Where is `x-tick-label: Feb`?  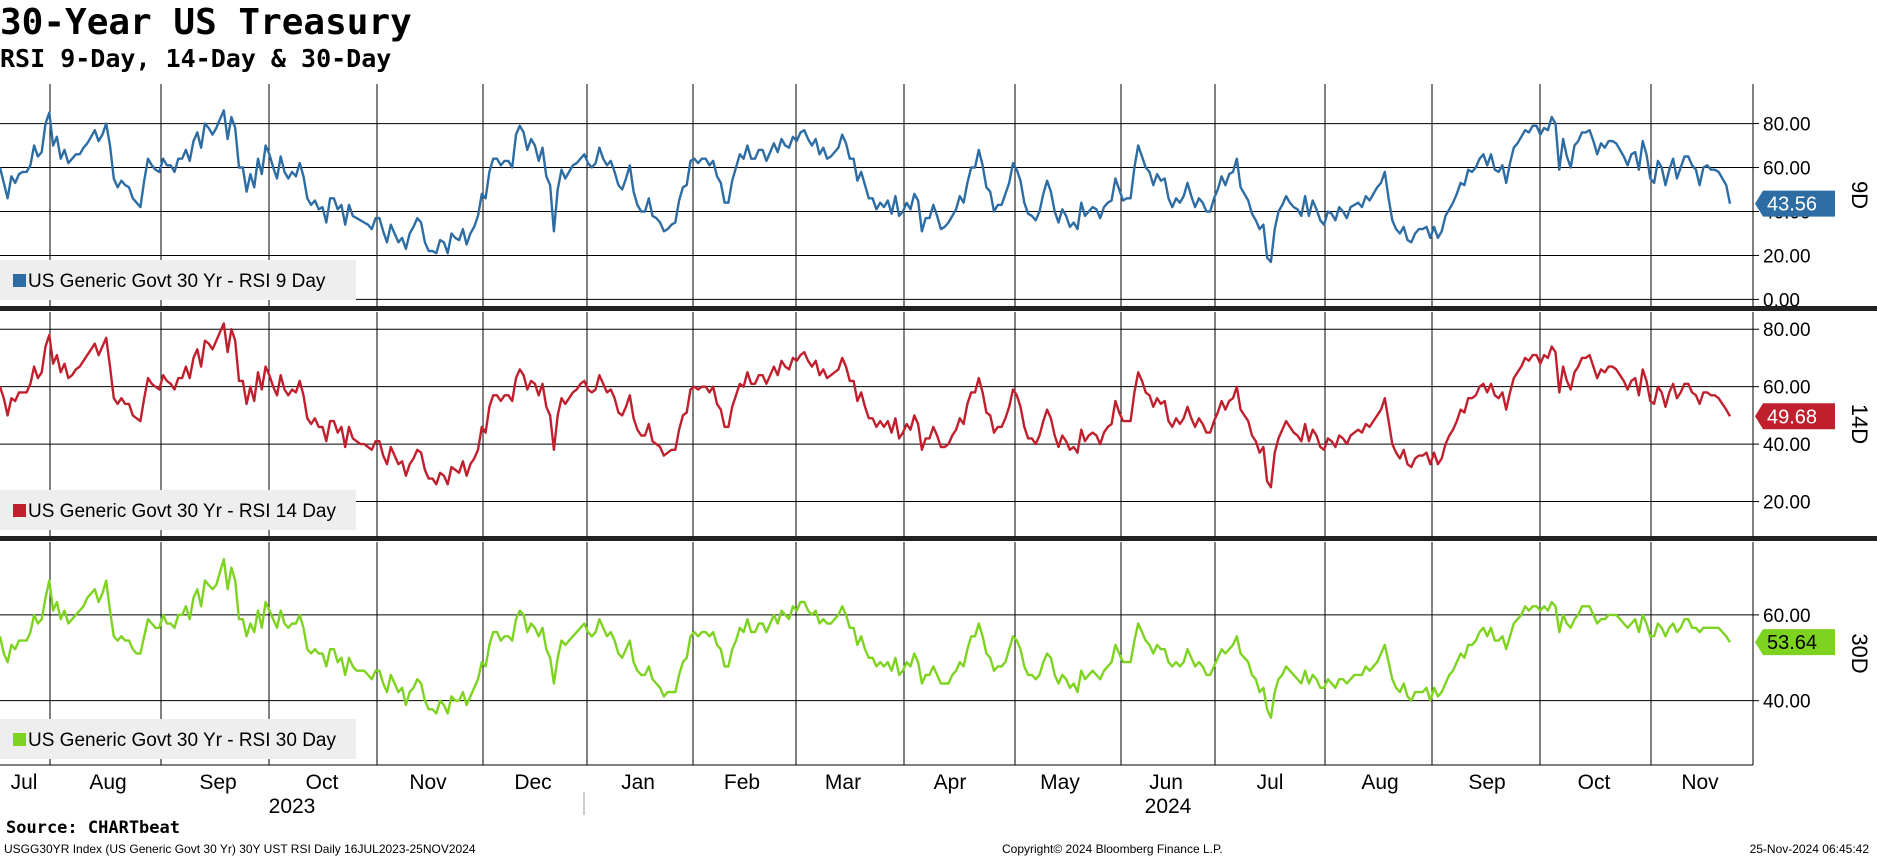
x-tick-label: Feb is located at coordinates (742, 782).